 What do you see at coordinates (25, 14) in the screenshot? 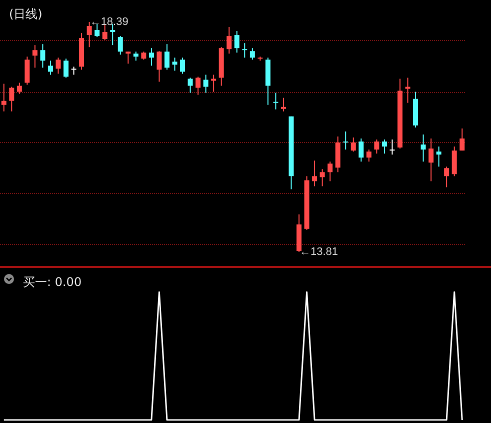
I see `chart-title: (日线)` at bounding box center [25, 14].